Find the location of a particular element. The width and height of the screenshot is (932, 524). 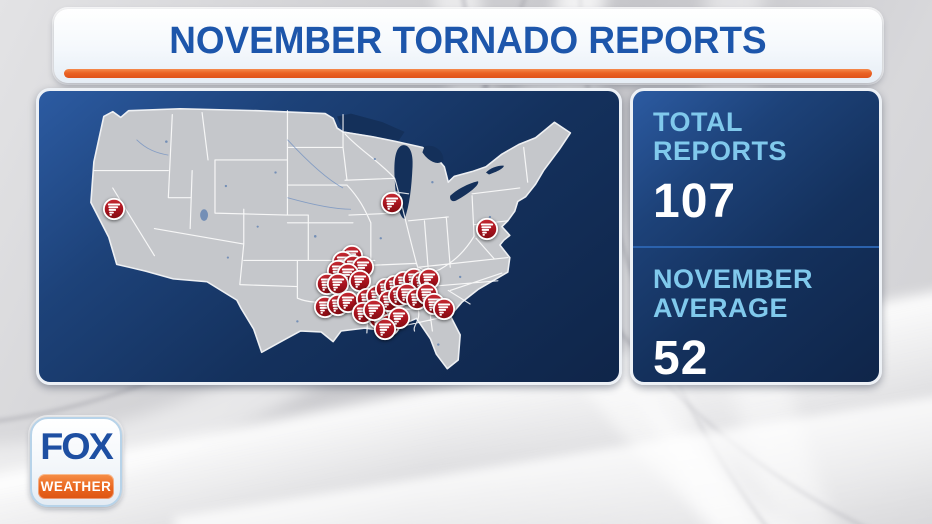

title-accent-bar is located at coordinates (468, 73).